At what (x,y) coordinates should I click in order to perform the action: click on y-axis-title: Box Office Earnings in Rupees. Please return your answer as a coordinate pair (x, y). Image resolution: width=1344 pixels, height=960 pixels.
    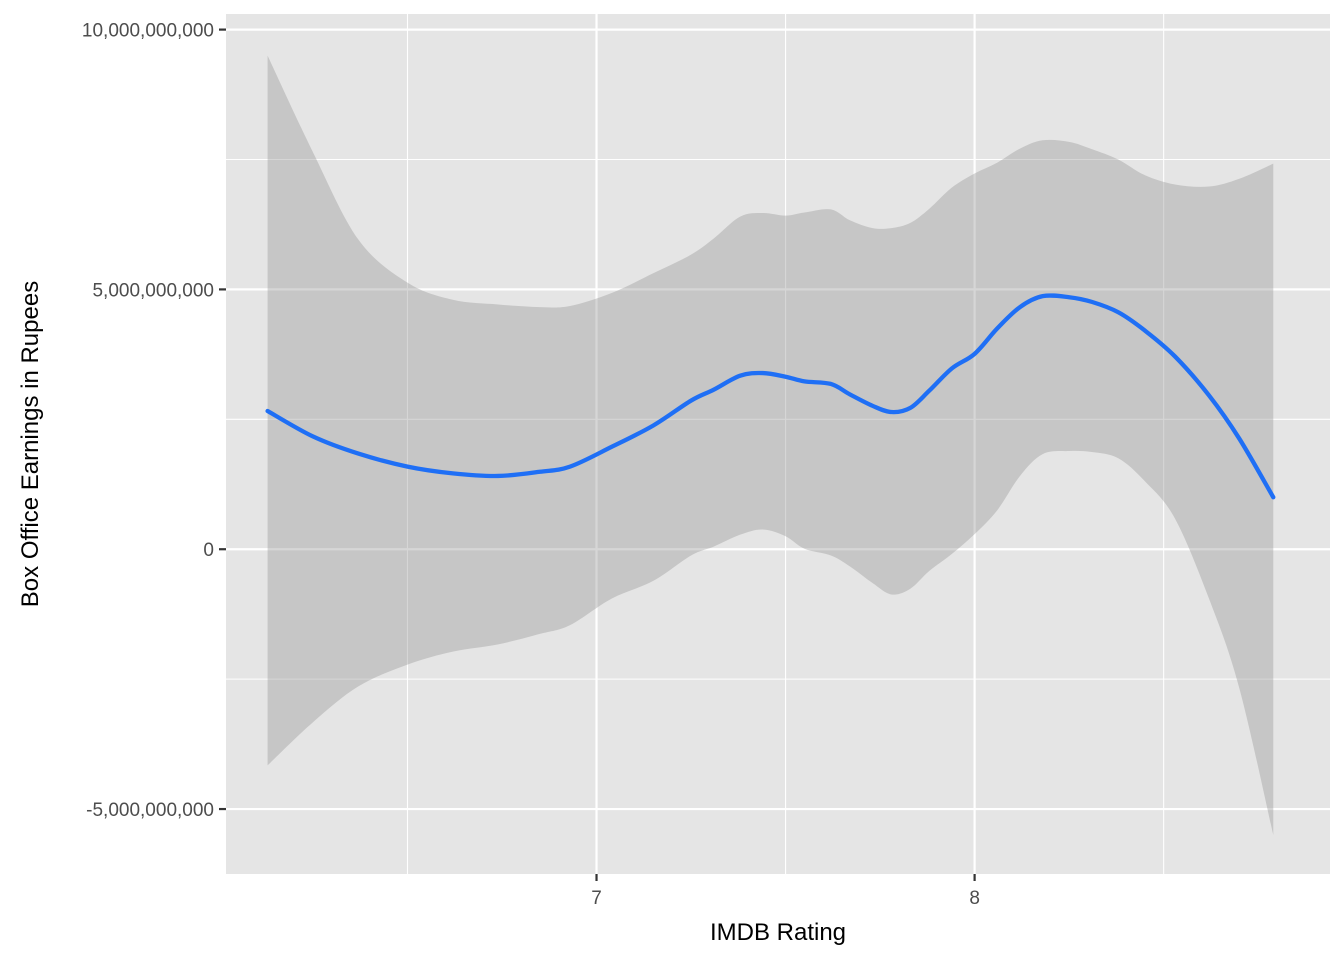
    Looking at the image, I should click on (30, 444).